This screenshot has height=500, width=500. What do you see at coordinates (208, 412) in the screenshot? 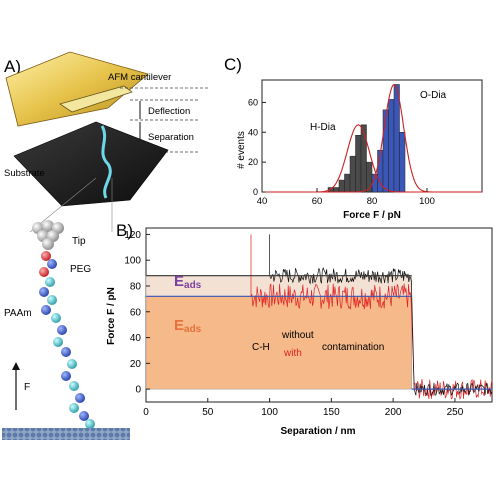
I see `chart-b-xtick-label: 50` at bounding box center [208, 412].